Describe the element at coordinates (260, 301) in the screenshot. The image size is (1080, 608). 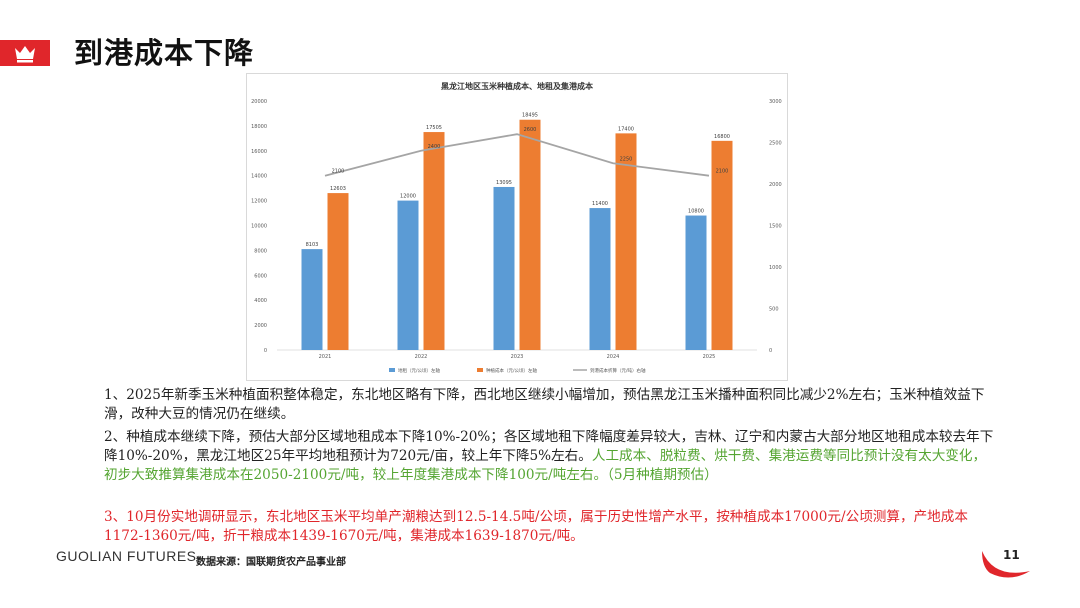
I see `y-left-tick-label: 4000` at that location.